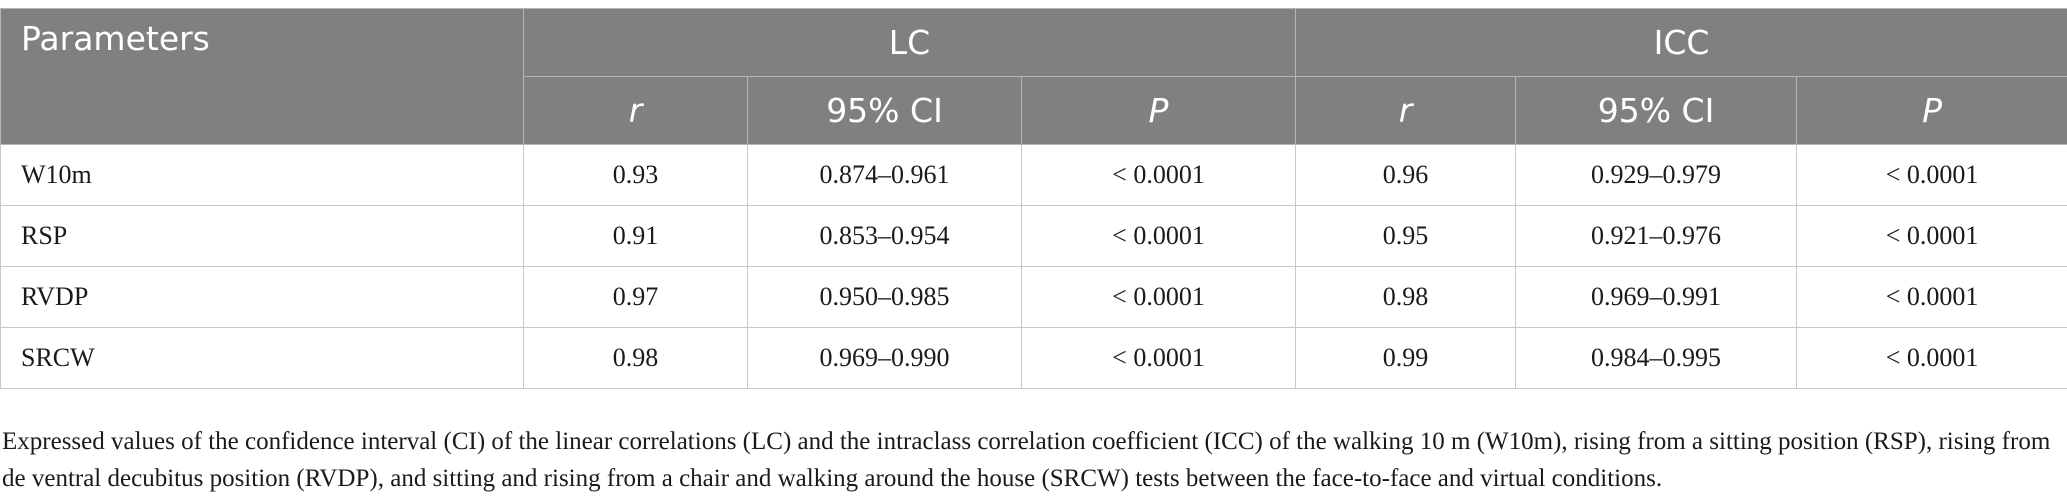 Image resolution: width=2067 pixels, height=497 pixels. I want to click on lc-r-cell: 0.98, so click(636, 358).